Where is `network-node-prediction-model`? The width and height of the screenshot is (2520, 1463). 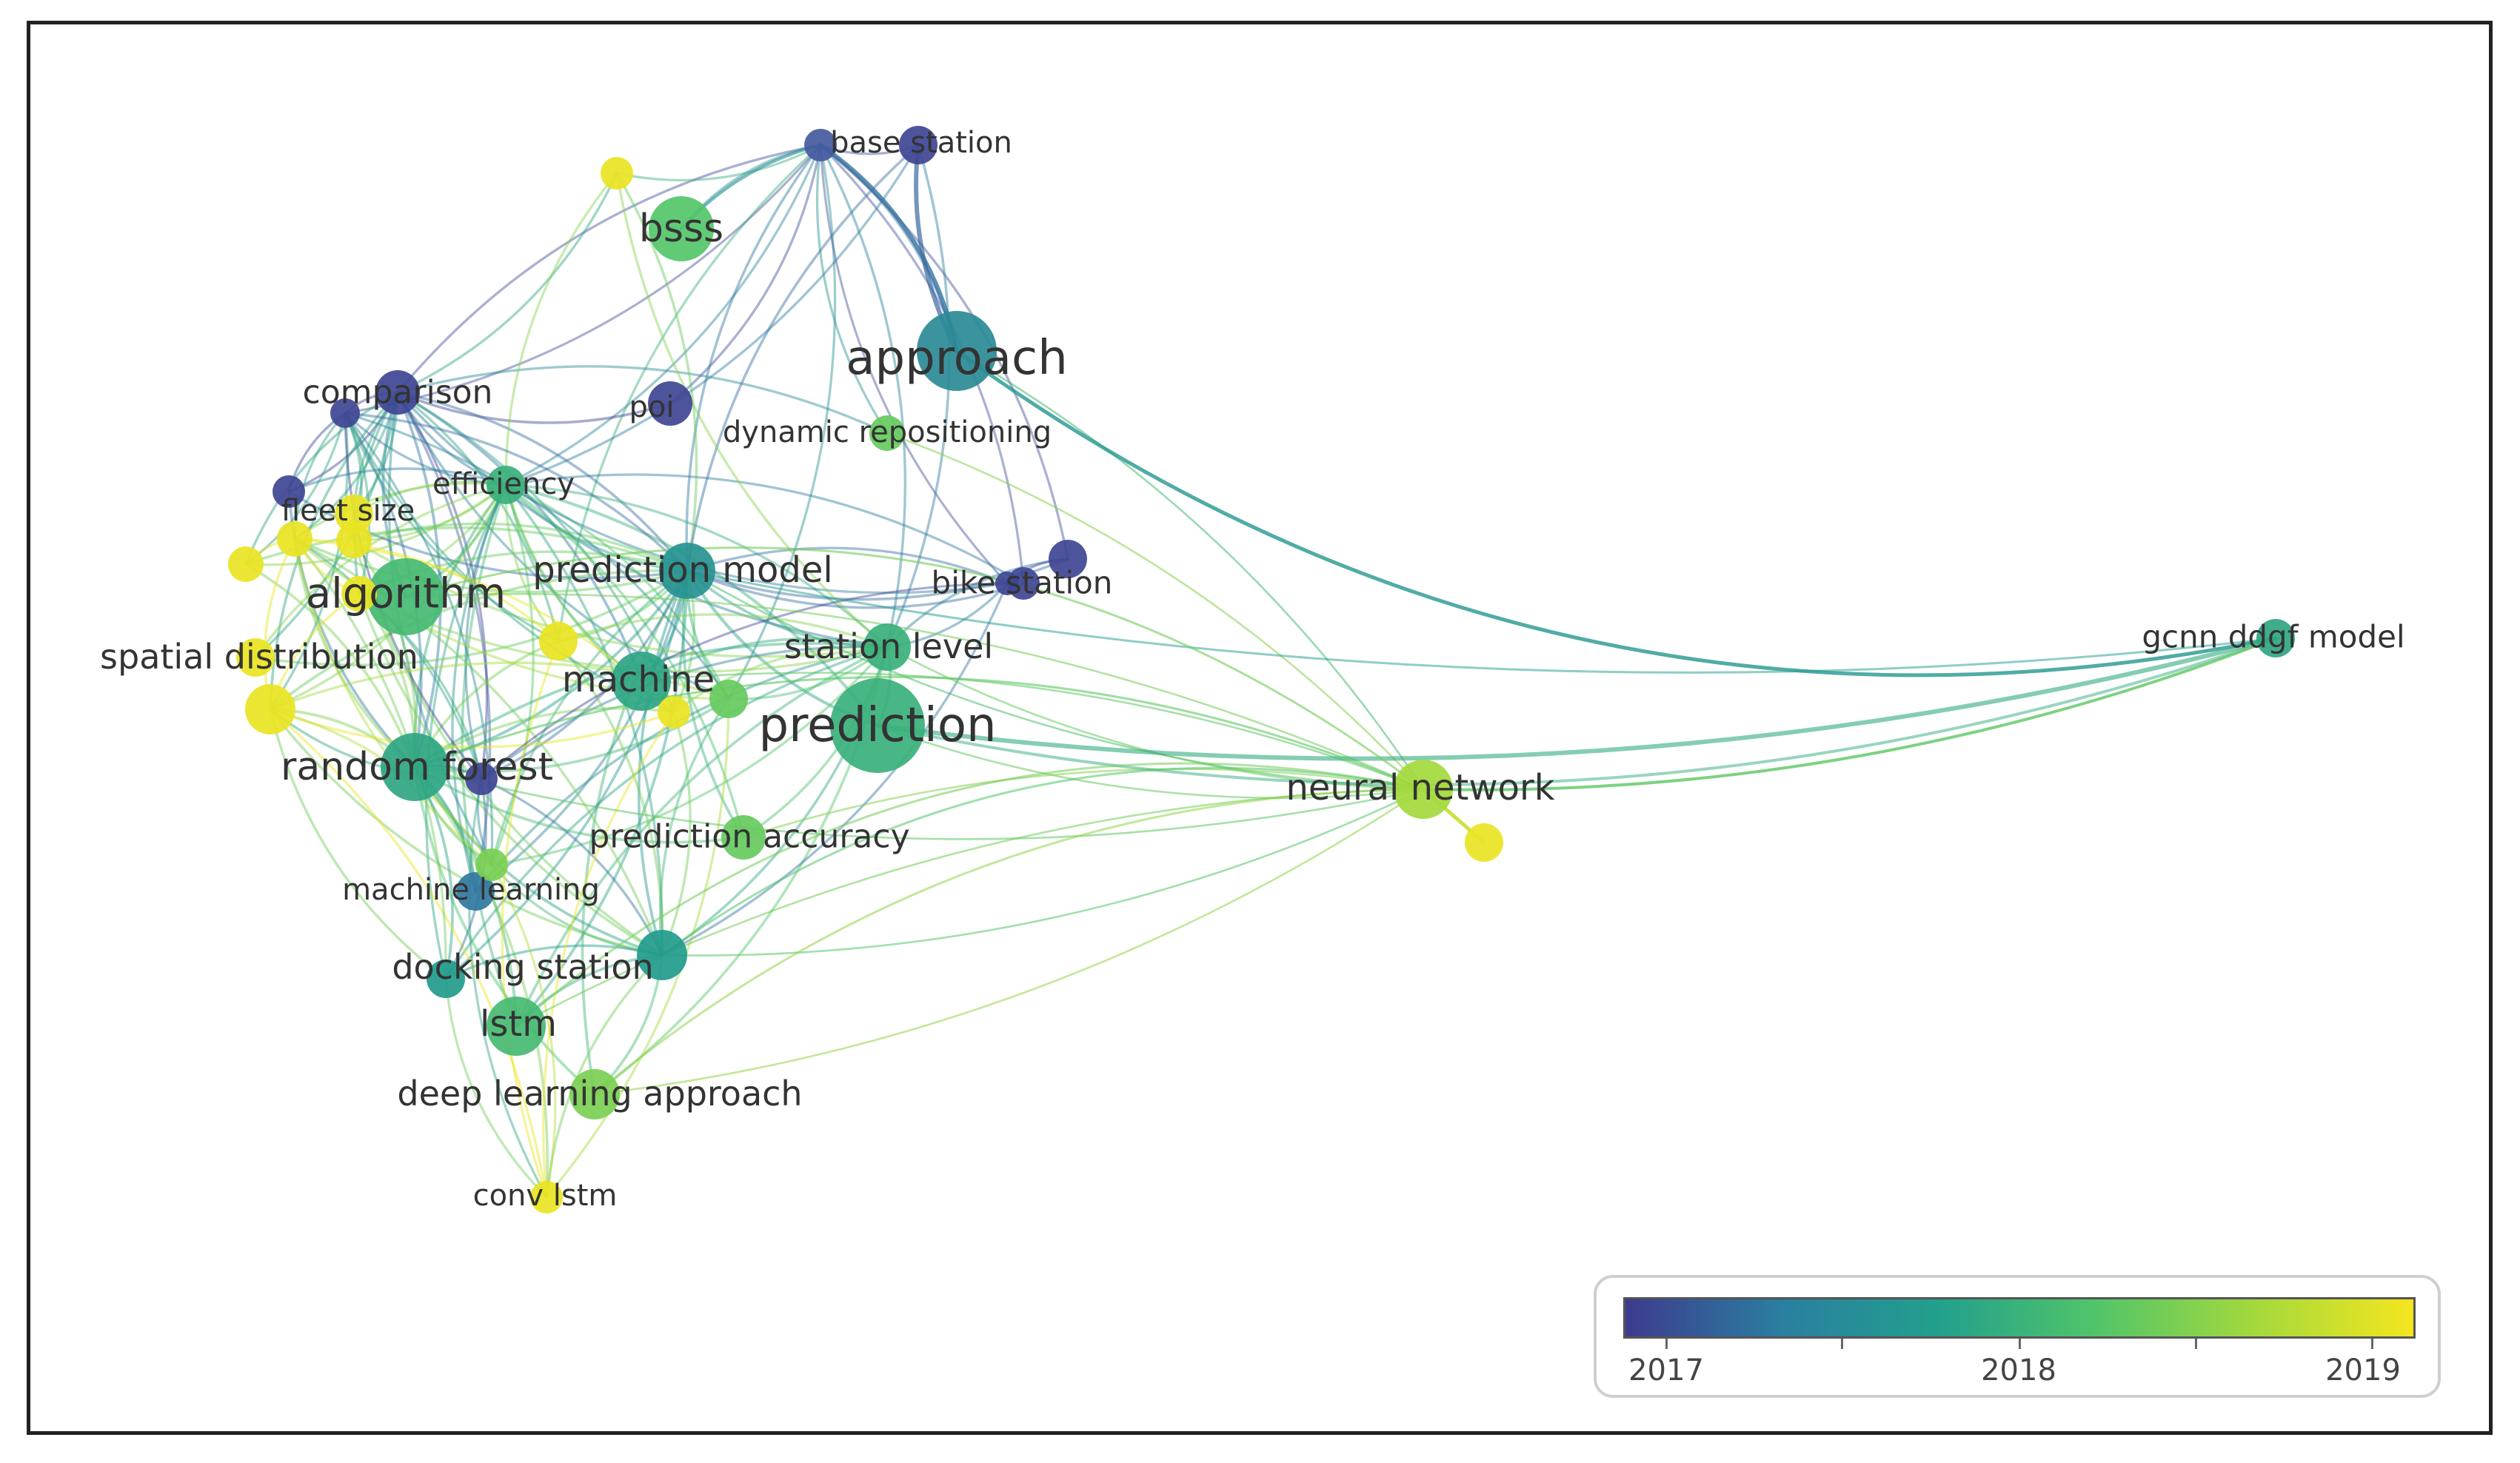
network-node-prediction-model is located at coordinates (687, 571).